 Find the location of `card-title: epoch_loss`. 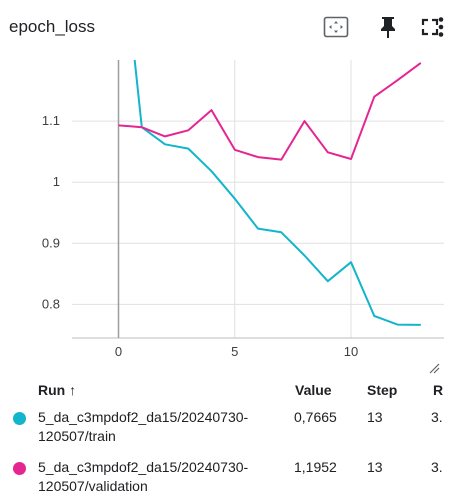

card-title: epoch_loss is located at coordinates (52, 26).